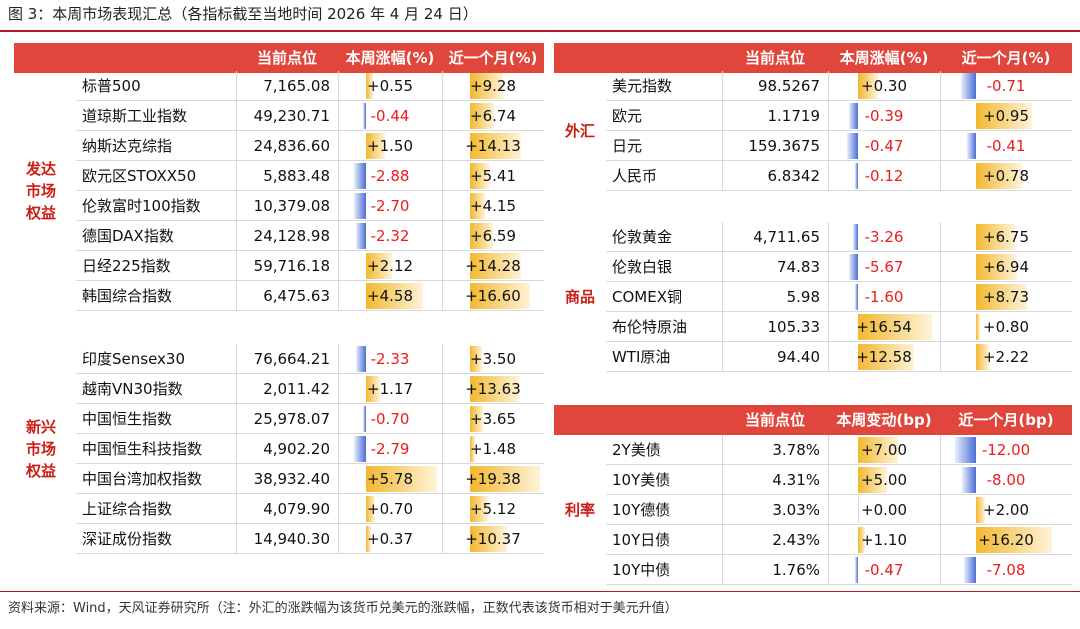 The width and height of the screenshot is (1080, 629). What do you see at coordinates (127, 539) in the screenshot?
I see `row-name: 深证成份指数` at bounding box center [127, 539].